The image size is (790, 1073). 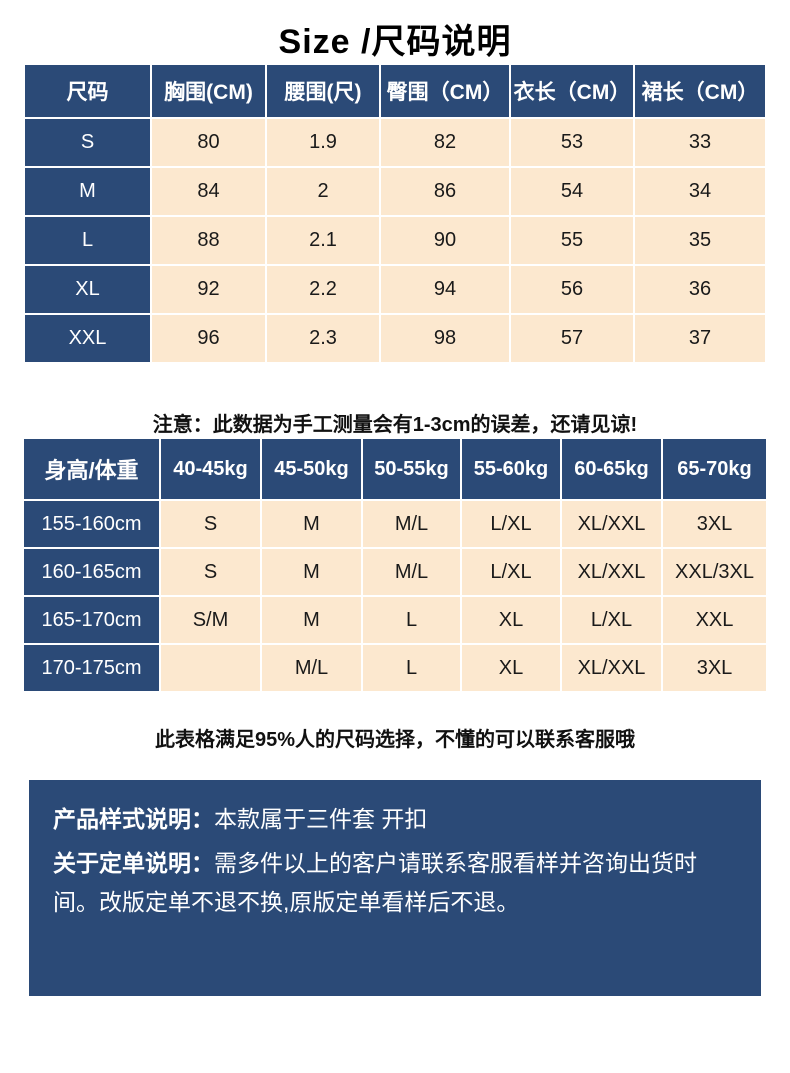 I want to click on size-cell: 86, so click(x=445, y=191).